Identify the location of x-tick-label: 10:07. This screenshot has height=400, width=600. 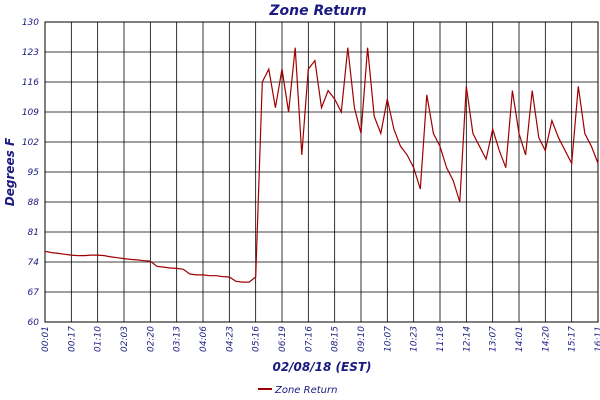
(388, 339).